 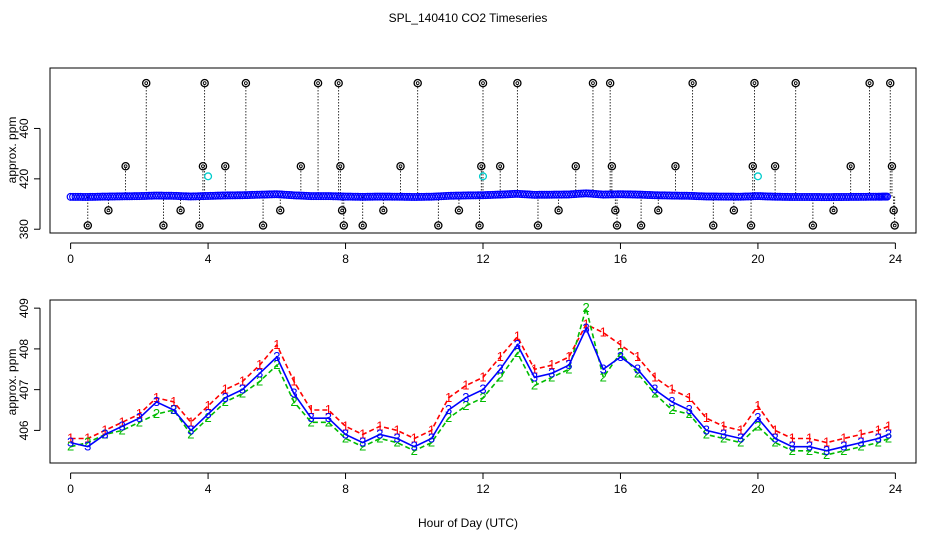 I want to click on top-y-tick-label: 460, so click(x=24, y=128).